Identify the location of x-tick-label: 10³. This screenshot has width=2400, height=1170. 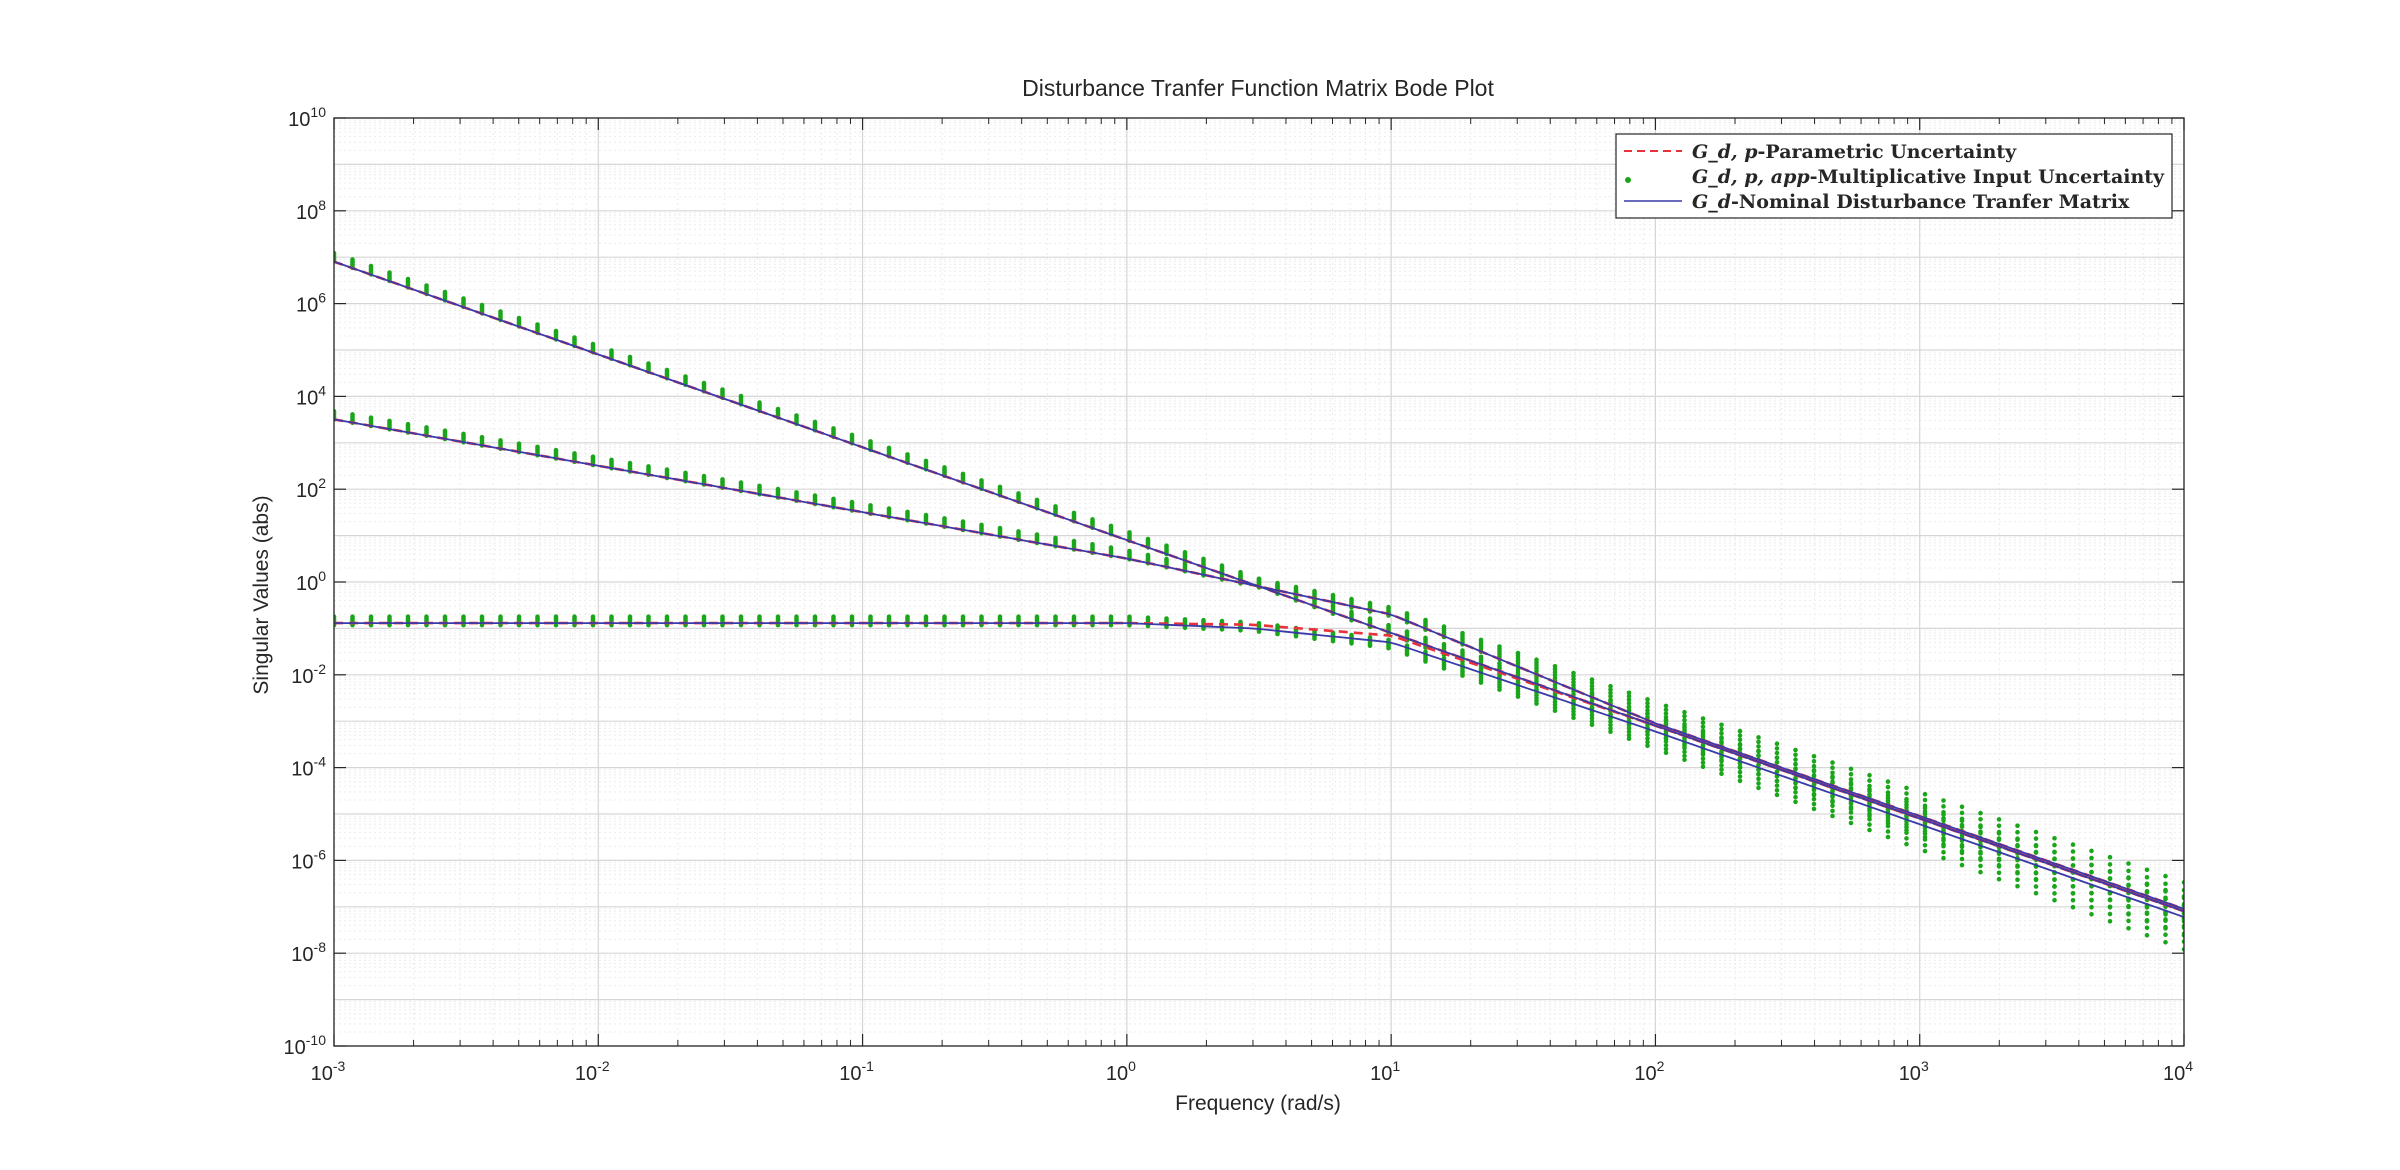
(1914, 1071).